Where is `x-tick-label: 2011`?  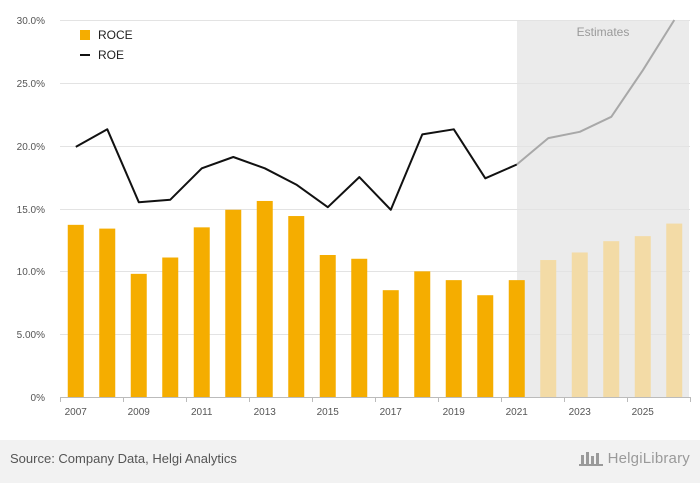
x-tick-label: 2011 is located at coordinates (202, 412).